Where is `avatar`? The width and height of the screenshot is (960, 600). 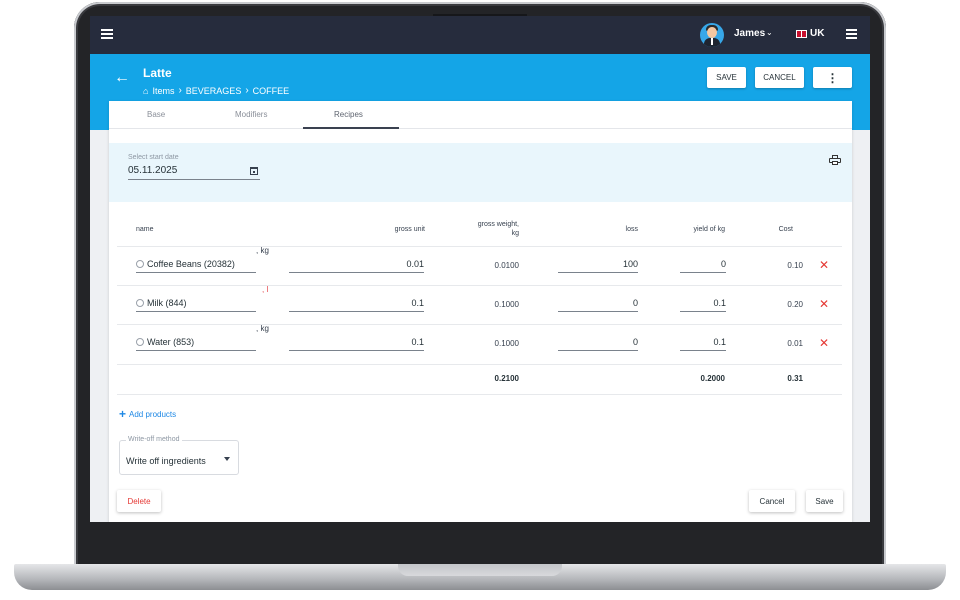
avatar is located at coordinates (712, 35).